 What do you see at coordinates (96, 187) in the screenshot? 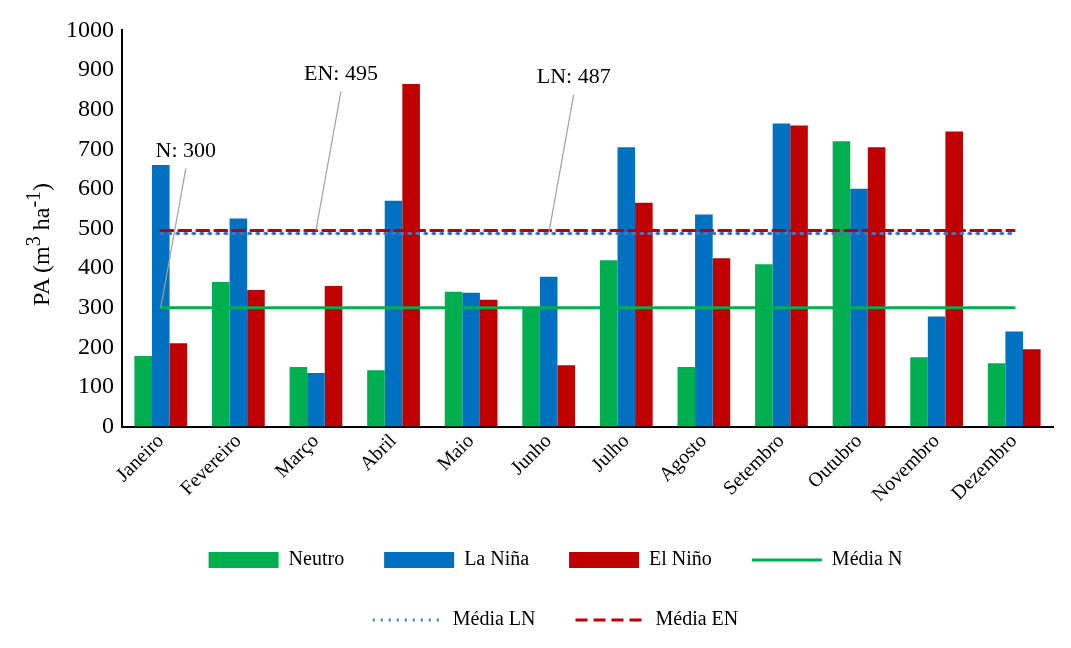
I see `y-tick-label: 600` at bounding box center [96, 187].